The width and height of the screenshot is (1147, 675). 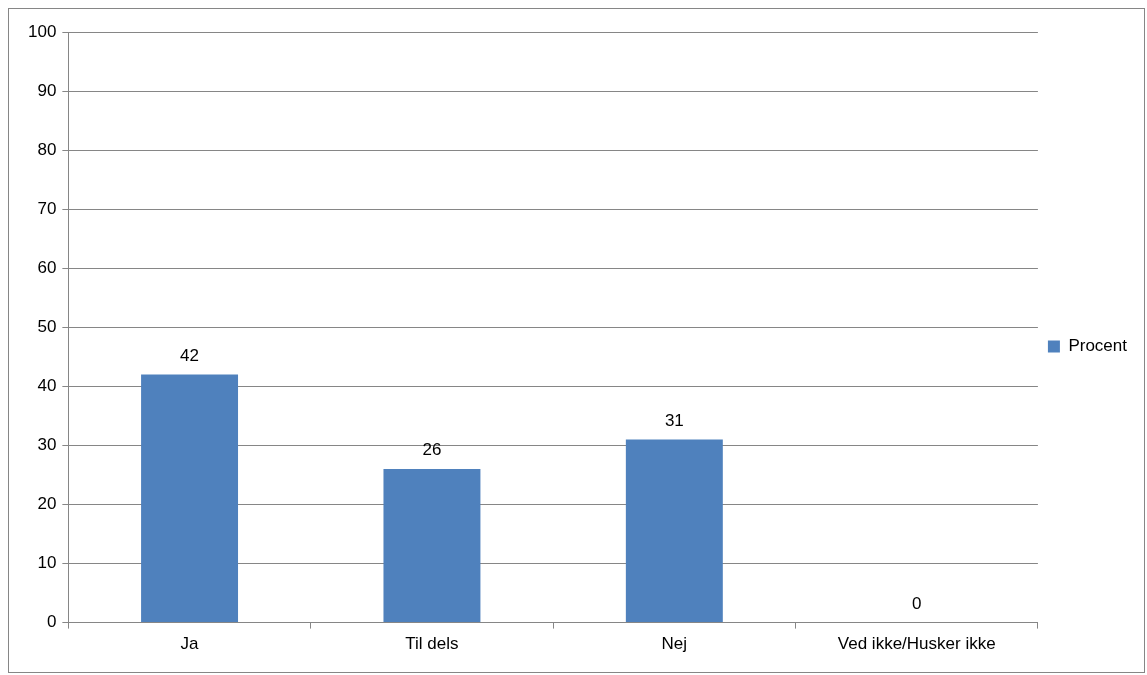 What do you see at coordinates (47, 563) in the screenshot?
I see `y-tick-label: 10` at bounding box center [47, 563].